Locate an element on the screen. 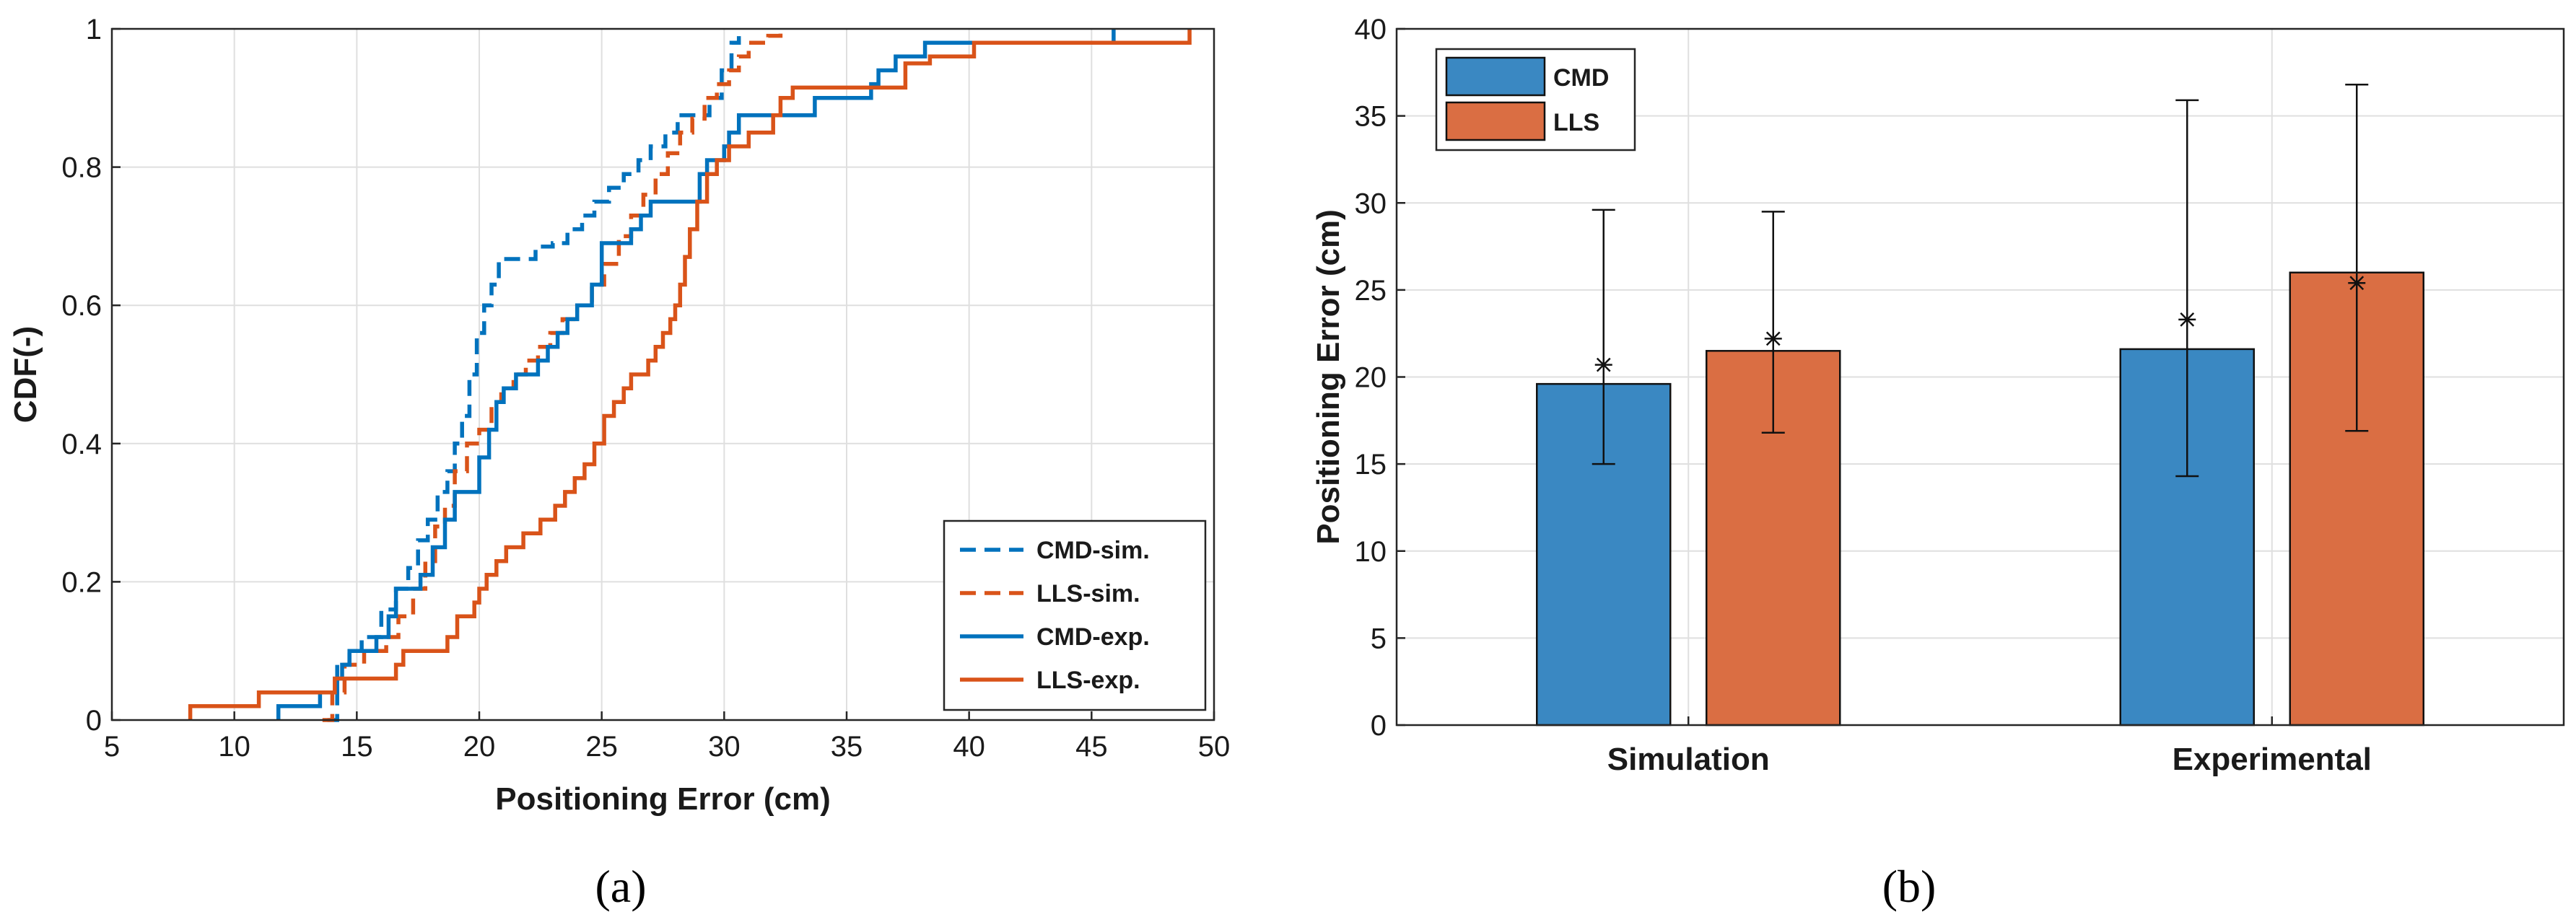 The image size is (2576, 917). y-tick-label: 0.6 is located at coordinates (81, 306).